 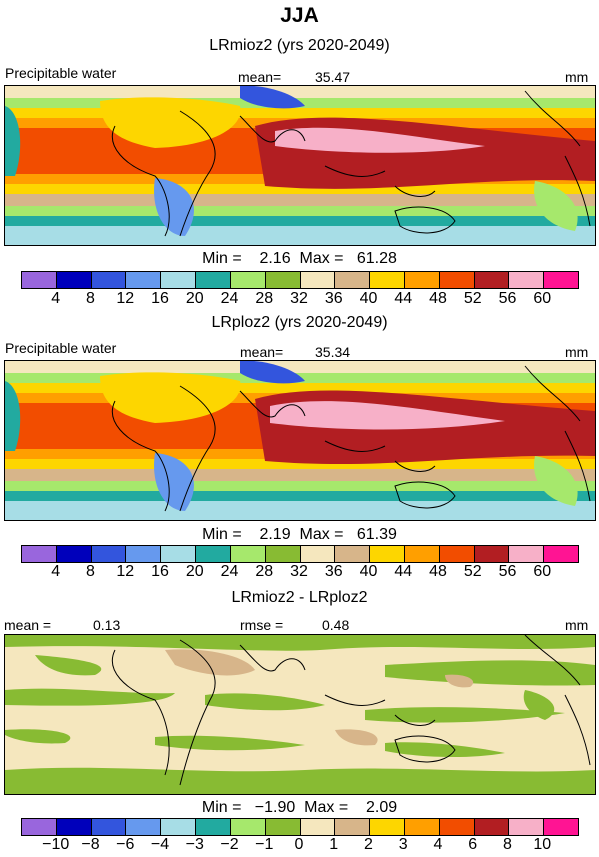 What do you see at coordinates (56, 844) in the screenshot?
I see `colorbar-tick-label: −10` at bounding box center [56, 844].